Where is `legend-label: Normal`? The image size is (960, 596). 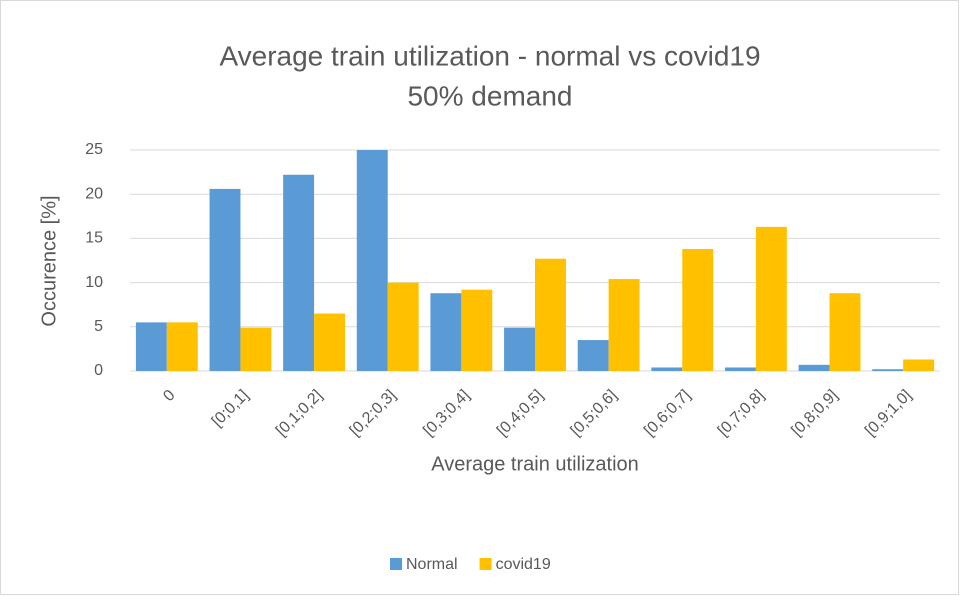
legend-label: Normal is located at coordinates (432, 564).